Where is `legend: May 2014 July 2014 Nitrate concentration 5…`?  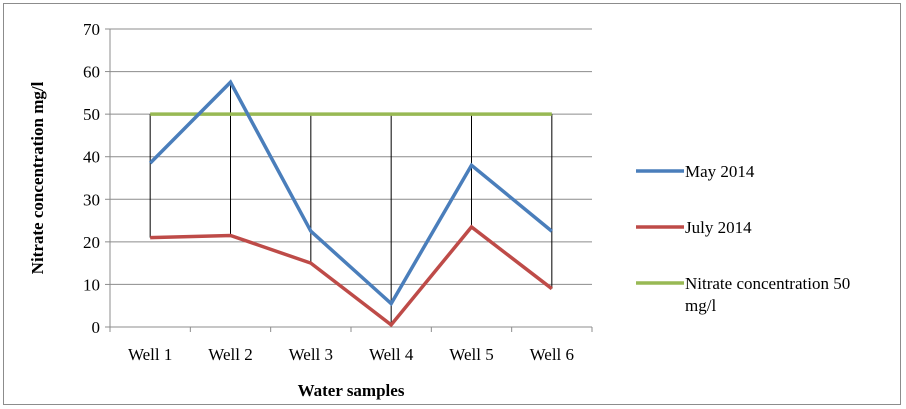
legend: May 2014 July 2014 Nitrate concentration 5… is located at coordinates (743, 238).